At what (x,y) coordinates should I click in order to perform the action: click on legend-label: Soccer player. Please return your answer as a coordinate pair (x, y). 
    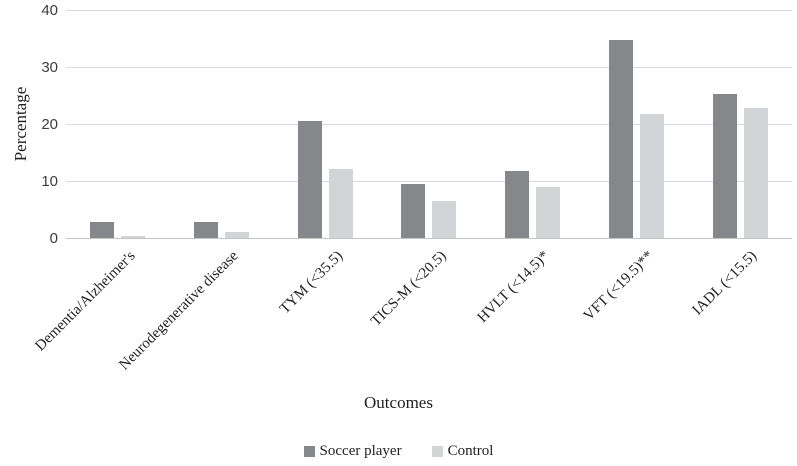
    Looking at the image, I should click on (360, 451).